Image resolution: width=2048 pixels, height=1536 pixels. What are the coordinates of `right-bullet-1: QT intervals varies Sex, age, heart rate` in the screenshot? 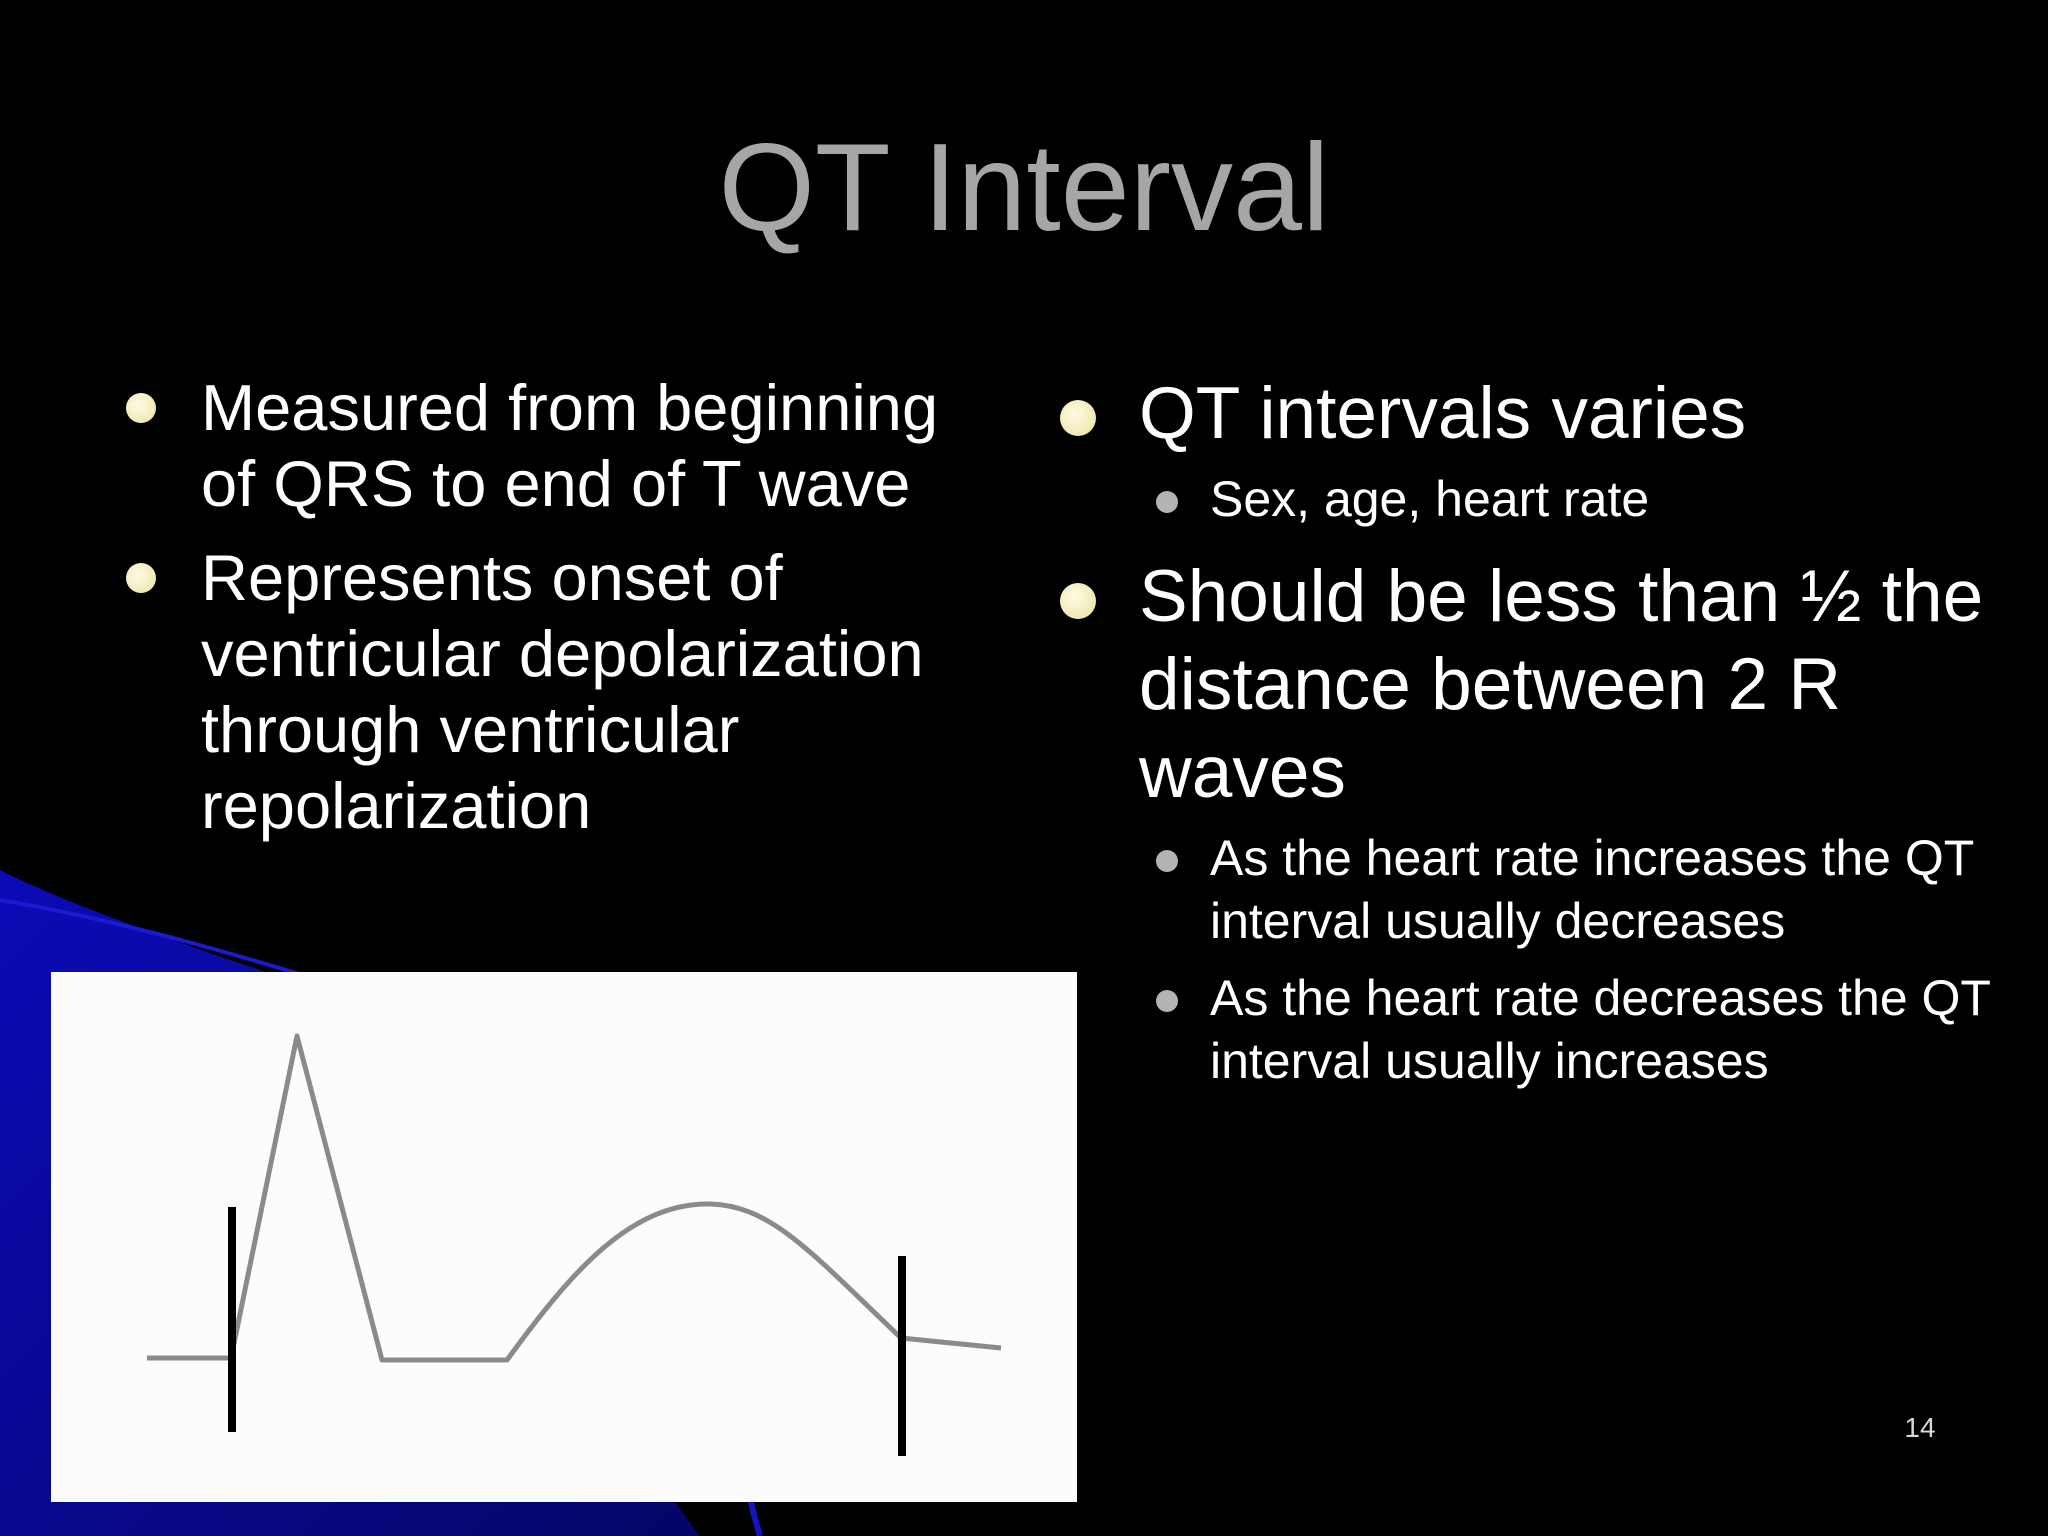 It's located at (1530, 450).